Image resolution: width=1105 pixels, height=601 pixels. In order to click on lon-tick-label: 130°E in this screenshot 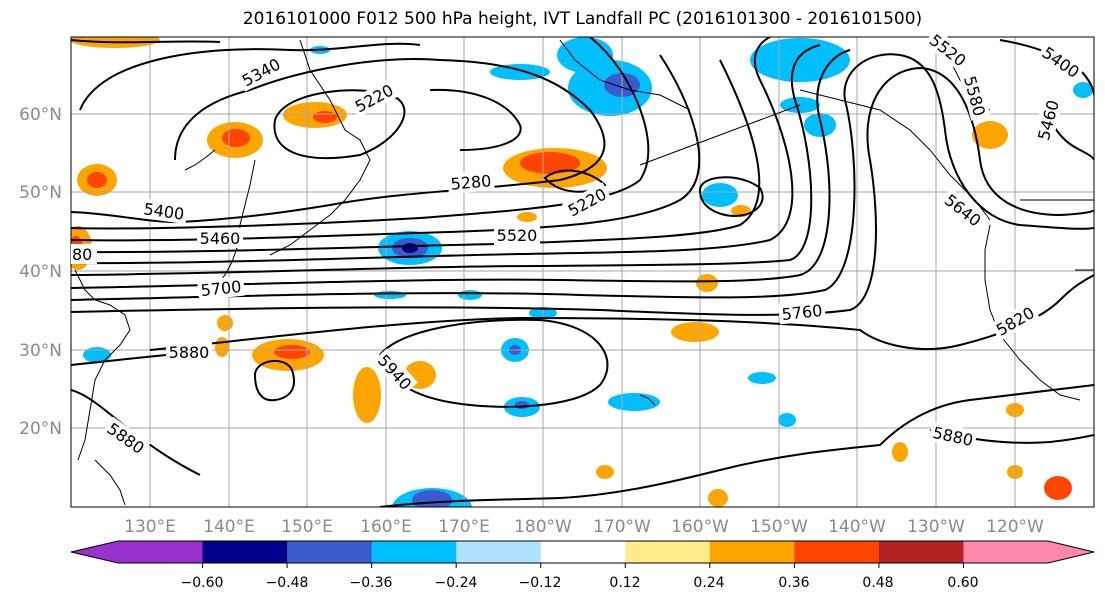, I will do `click(150, 527)`.